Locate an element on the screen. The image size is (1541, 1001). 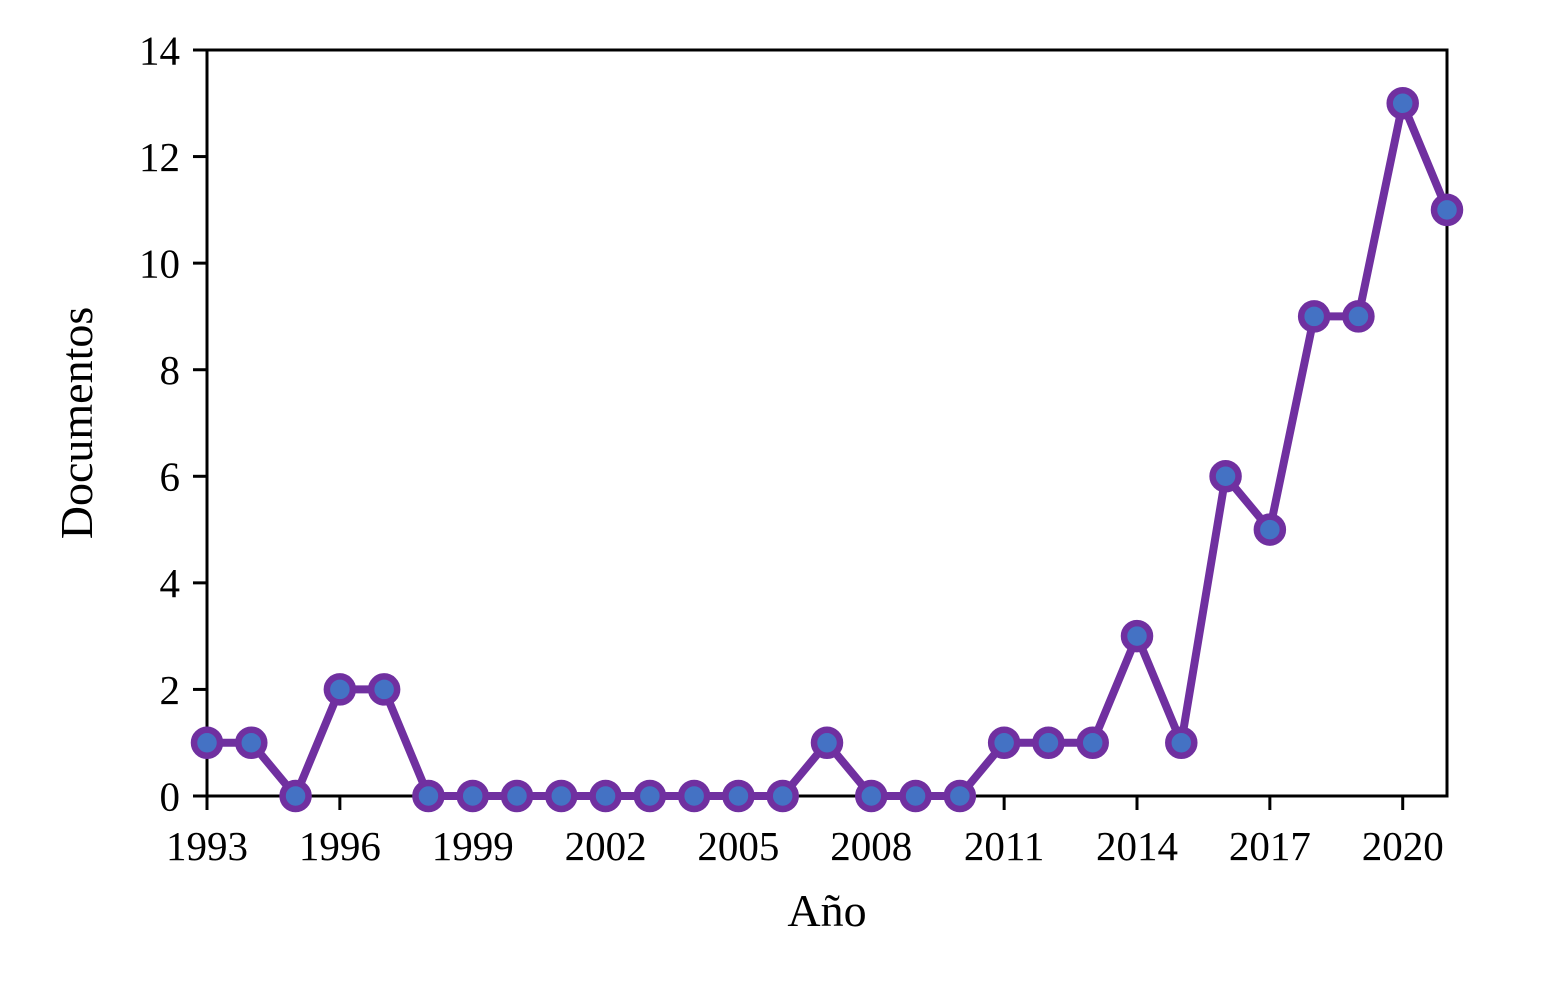
data-point-2008 is located at coordinates (871, 796).